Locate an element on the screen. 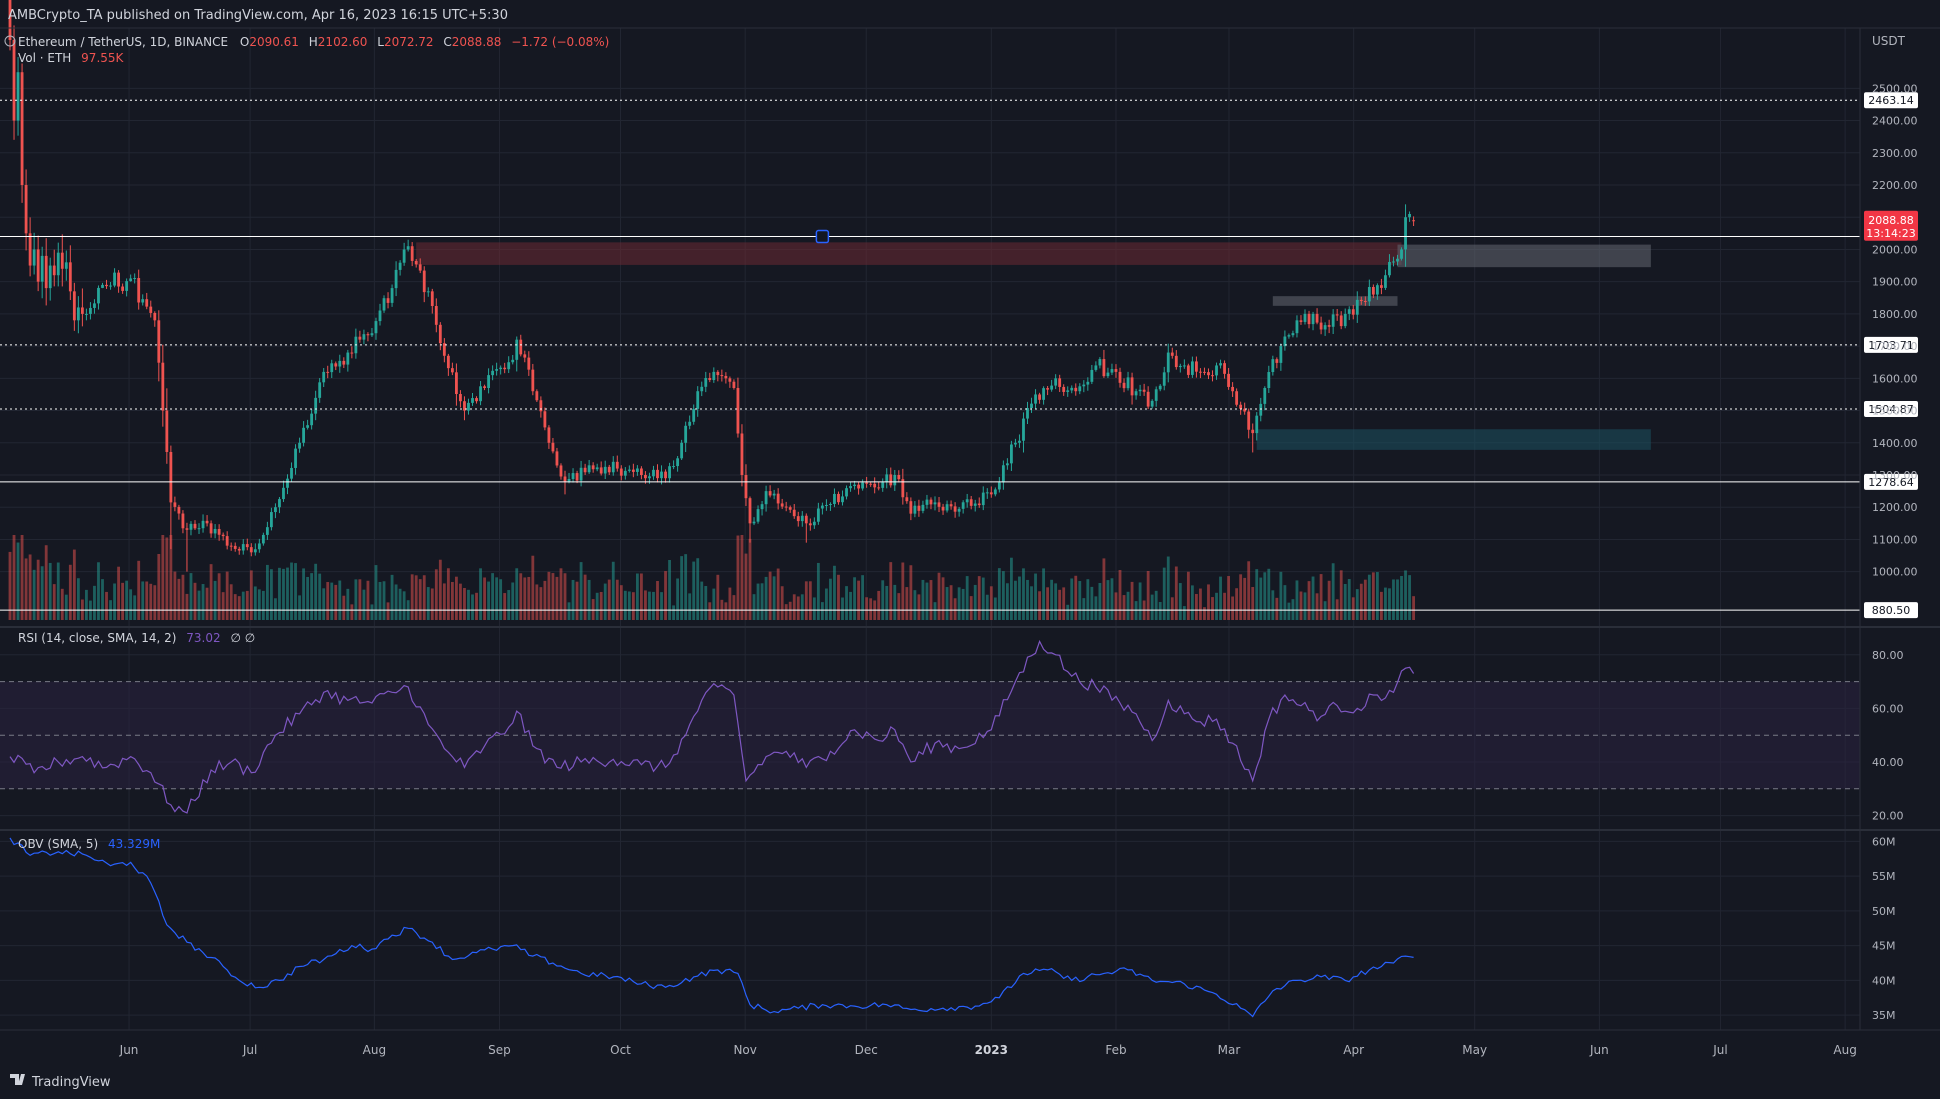 Image resolution: width=1940 pixels, height=1099 pixels. obv-pane is located at coordinates (711, 927).